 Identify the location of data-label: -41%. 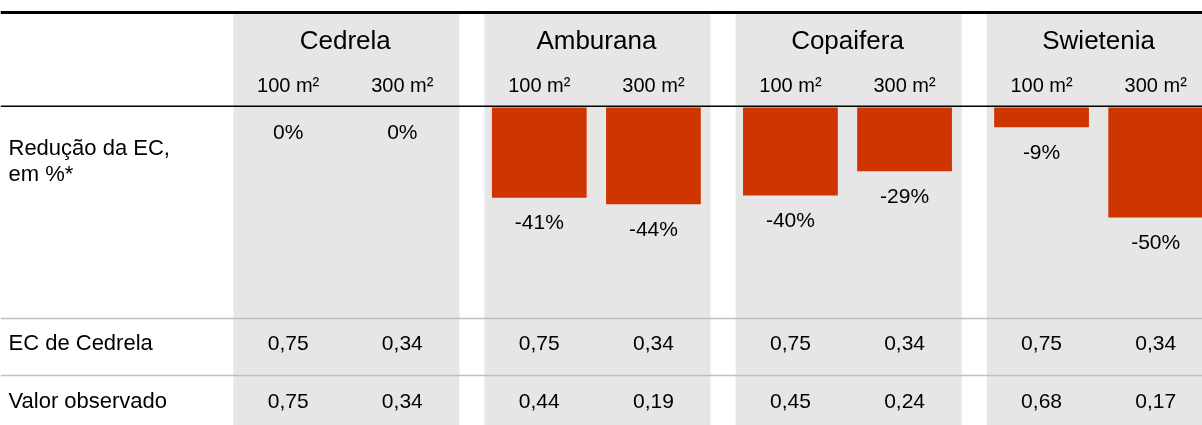
(539, 222).